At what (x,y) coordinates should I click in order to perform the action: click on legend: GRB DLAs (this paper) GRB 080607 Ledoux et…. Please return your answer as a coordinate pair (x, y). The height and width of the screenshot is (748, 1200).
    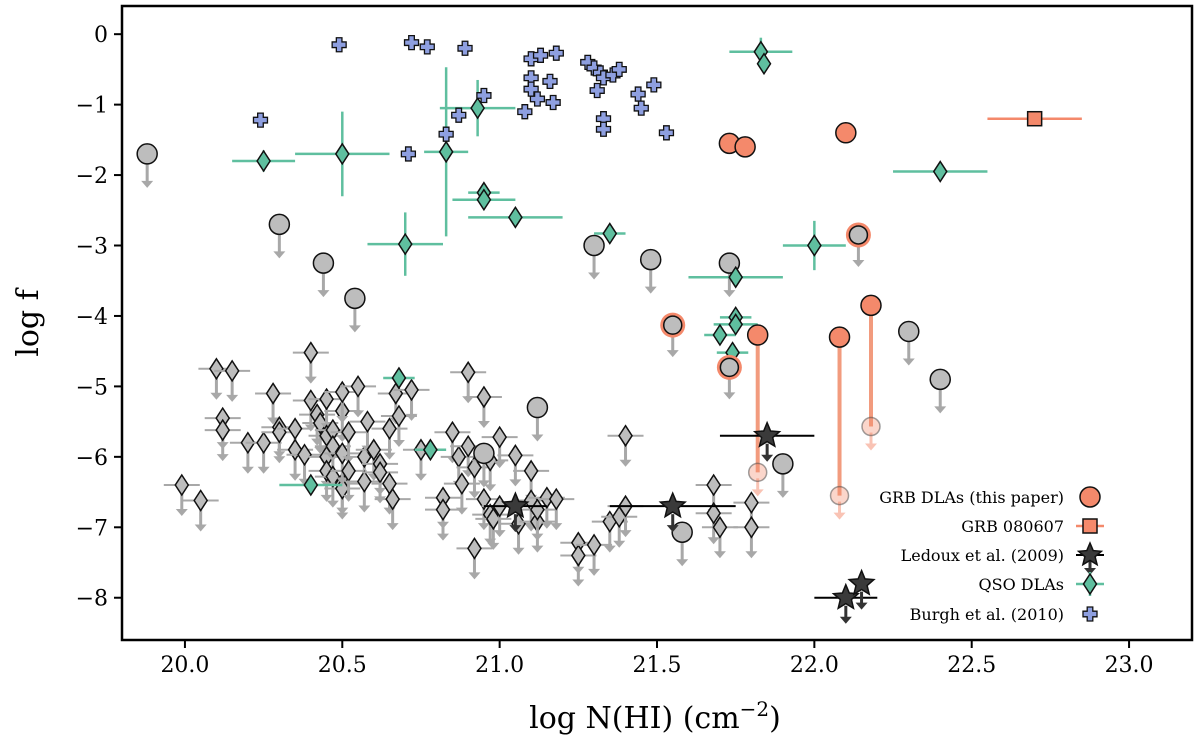
    Looking at the image, I should click on (991, 555).